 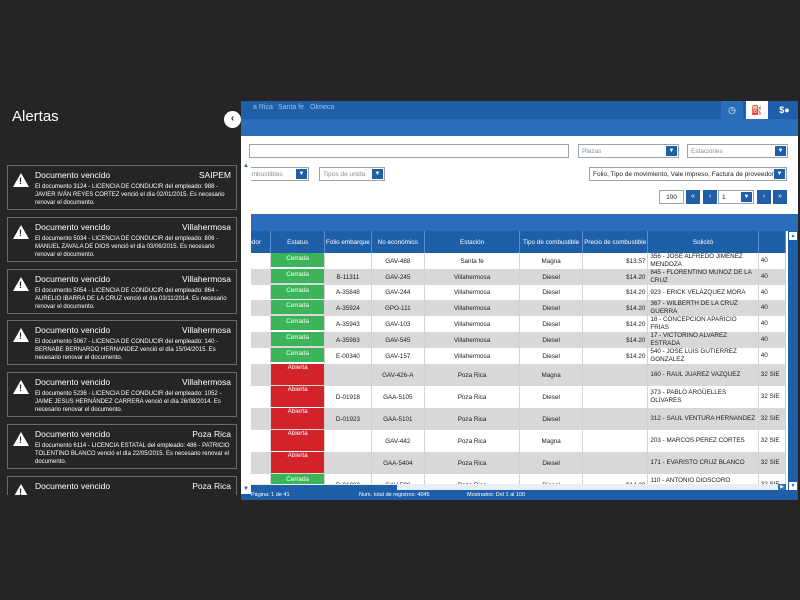 I want to click on cell-folio-embarque: D-01900, so click(x=348, y=479).